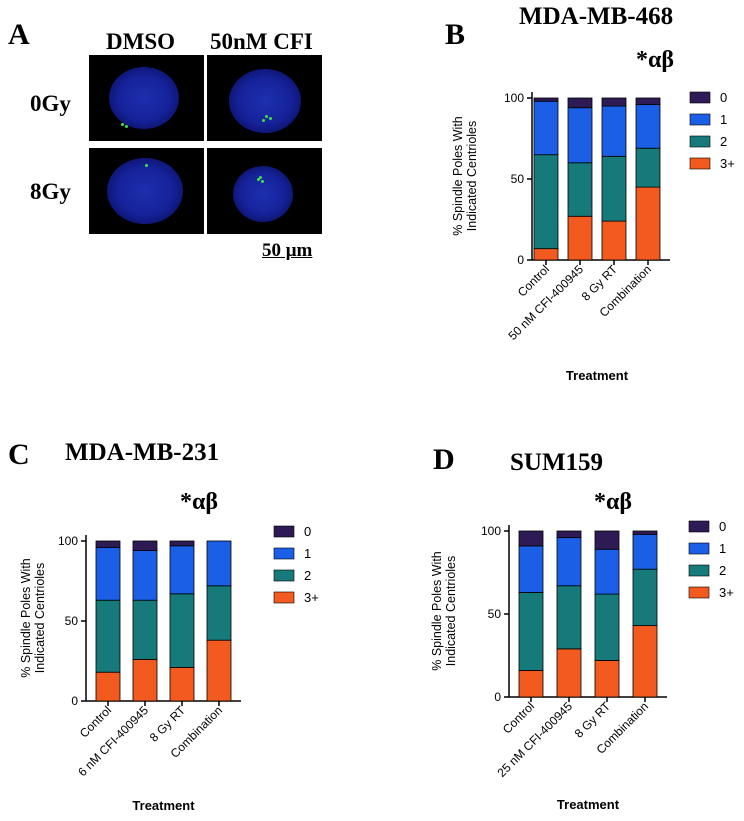  I want to click on chart-title-d: SUM159, so click(557, 462).